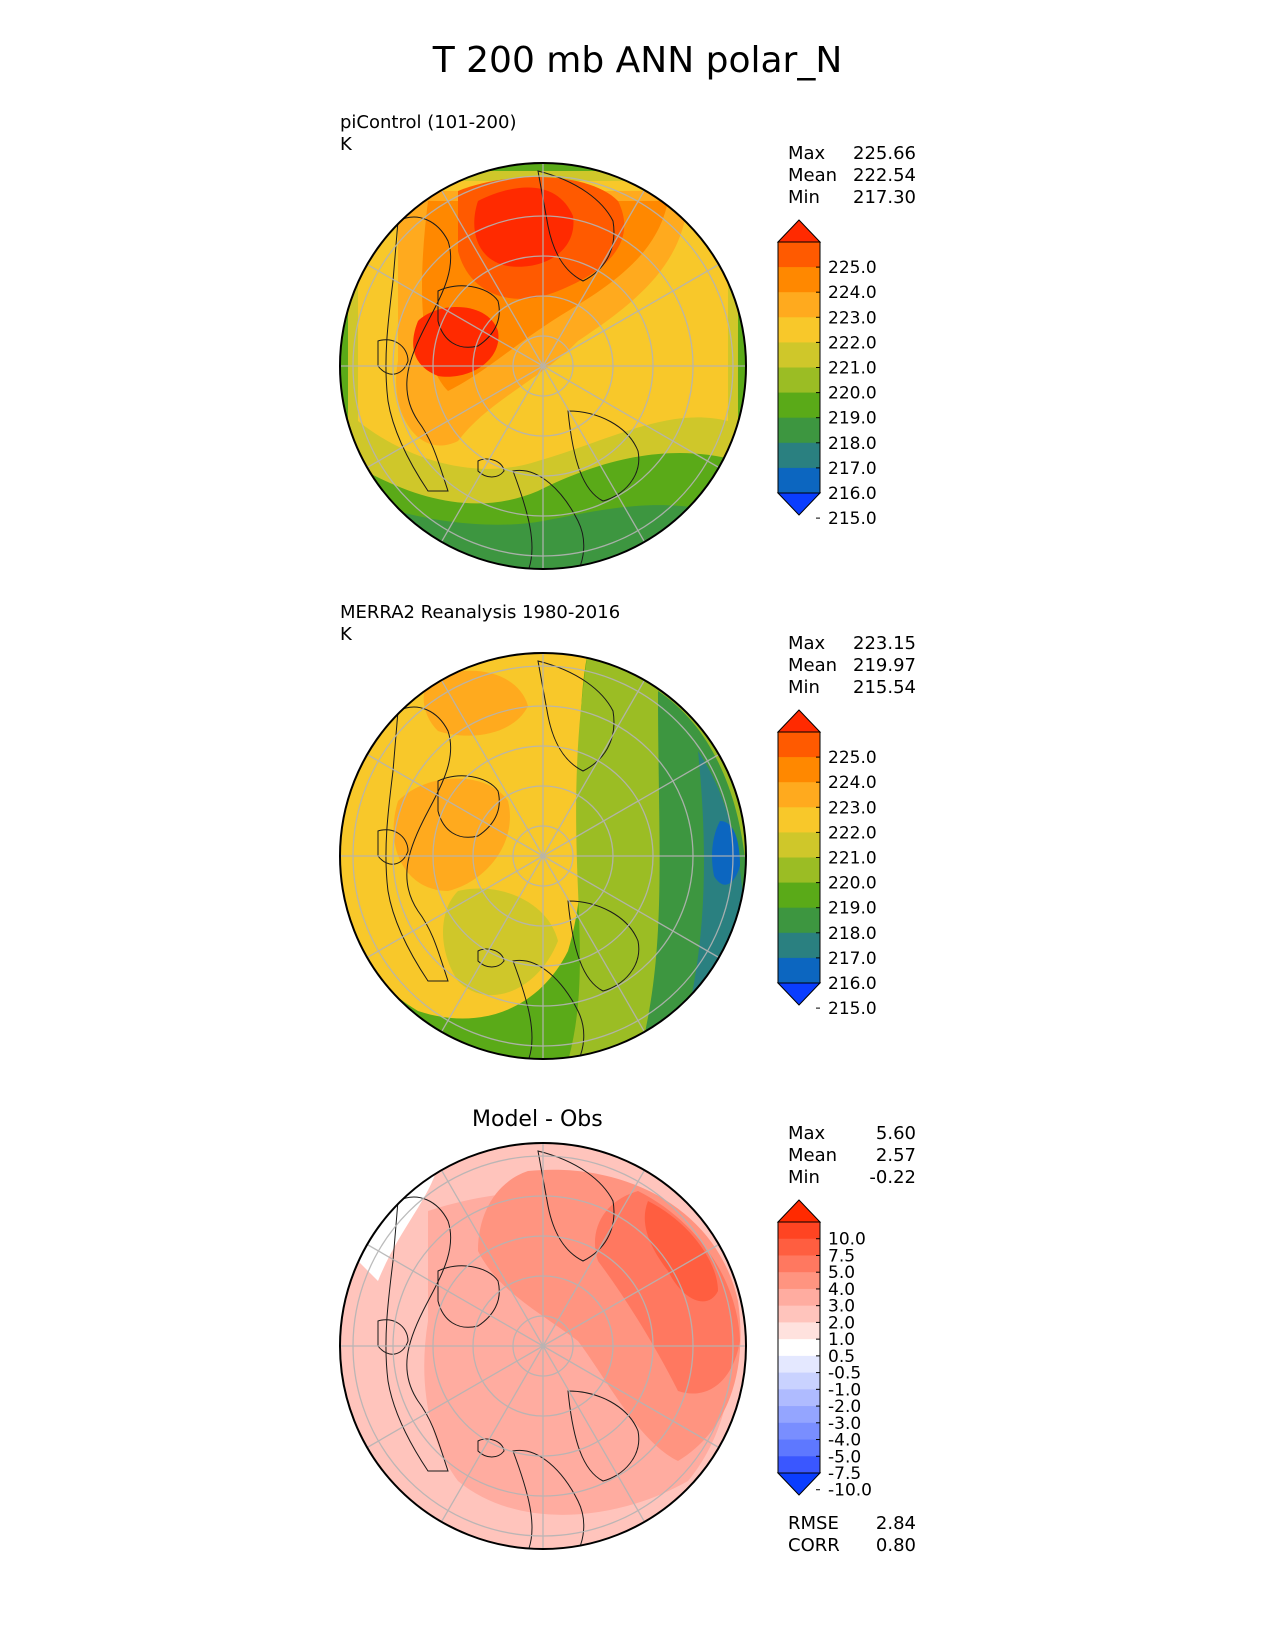  I want to click on panel-1-units: K, so click(346, 144).